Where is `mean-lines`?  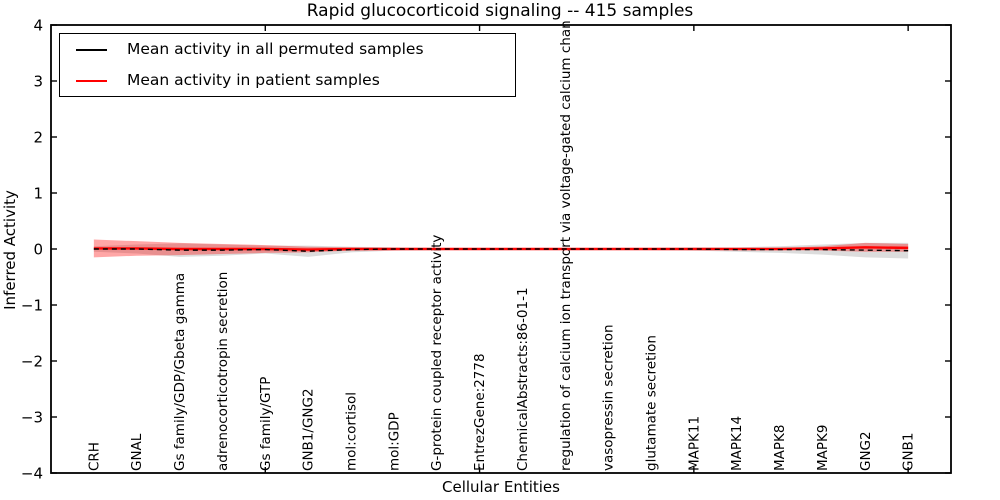 mean-lines is located at coordinates (501, 249).